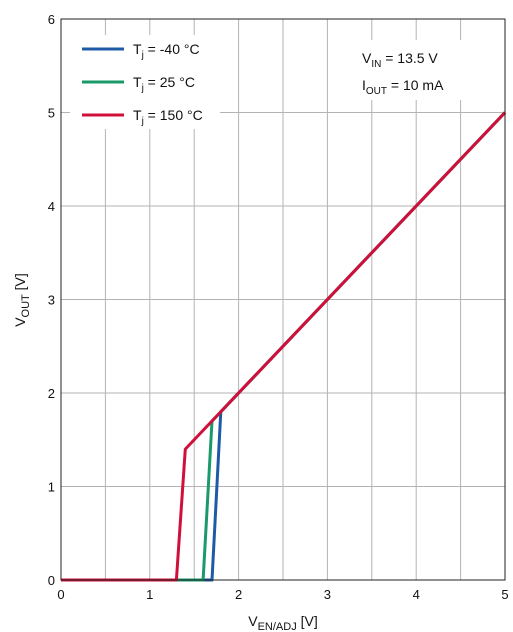 Image resolution: width=513 pixels, height=632 pixels. I want to click on y-tick-labels: 0 1 2 3 4 5 6, so click(51, 300).